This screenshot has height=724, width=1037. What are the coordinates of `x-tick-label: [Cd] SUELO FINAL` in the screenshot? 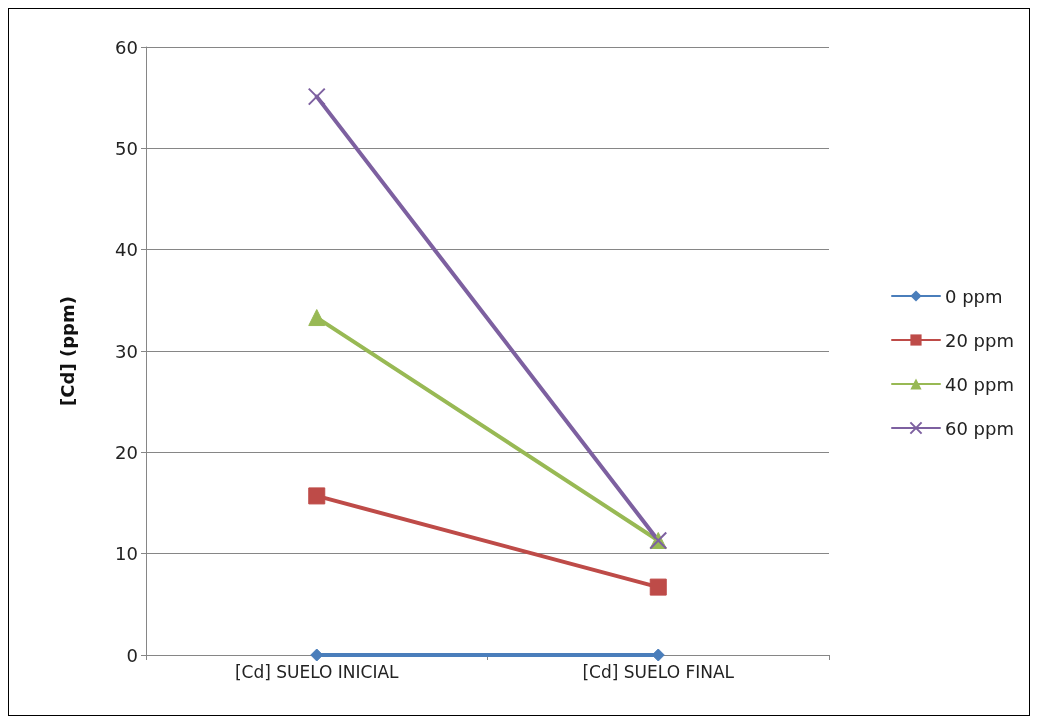 It's located at (658, 671).